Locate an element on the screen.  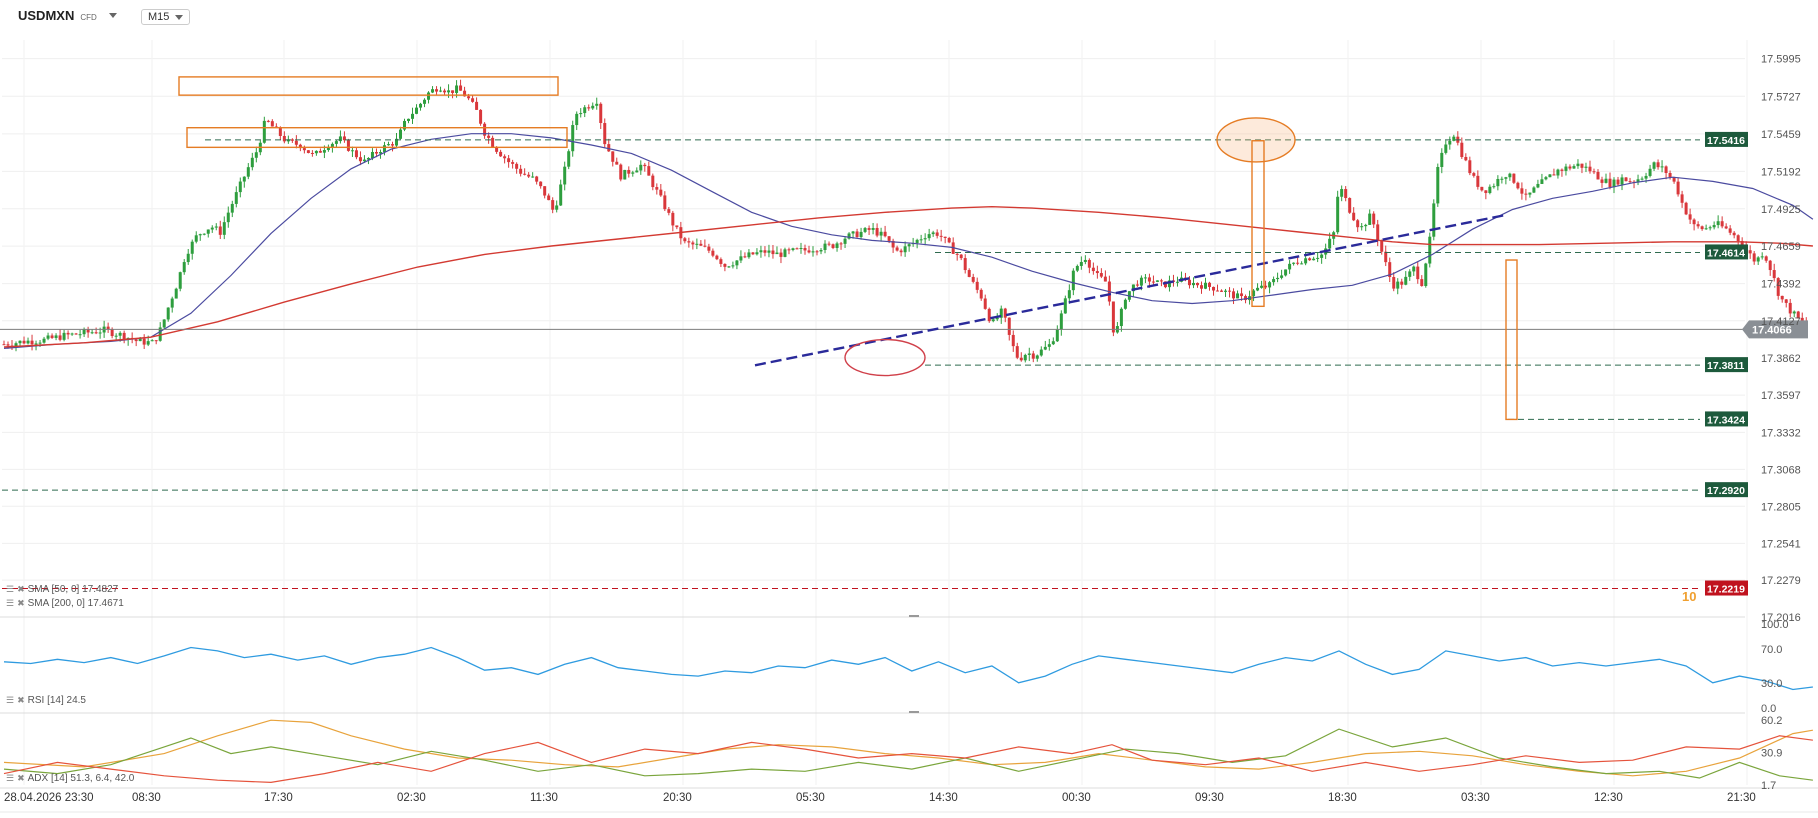
resistance-zone-box is located at coordinates (368, 86).